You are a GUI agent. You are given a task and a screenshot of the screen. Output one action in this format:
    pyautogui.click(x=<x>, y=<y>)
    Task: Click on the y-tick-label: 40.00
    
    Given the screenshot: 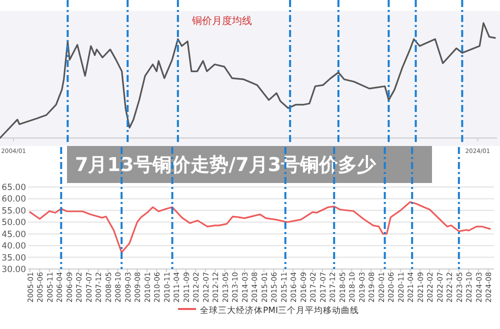 What is the action you would take?
    pyautogui.click(x=14, y=247)
    